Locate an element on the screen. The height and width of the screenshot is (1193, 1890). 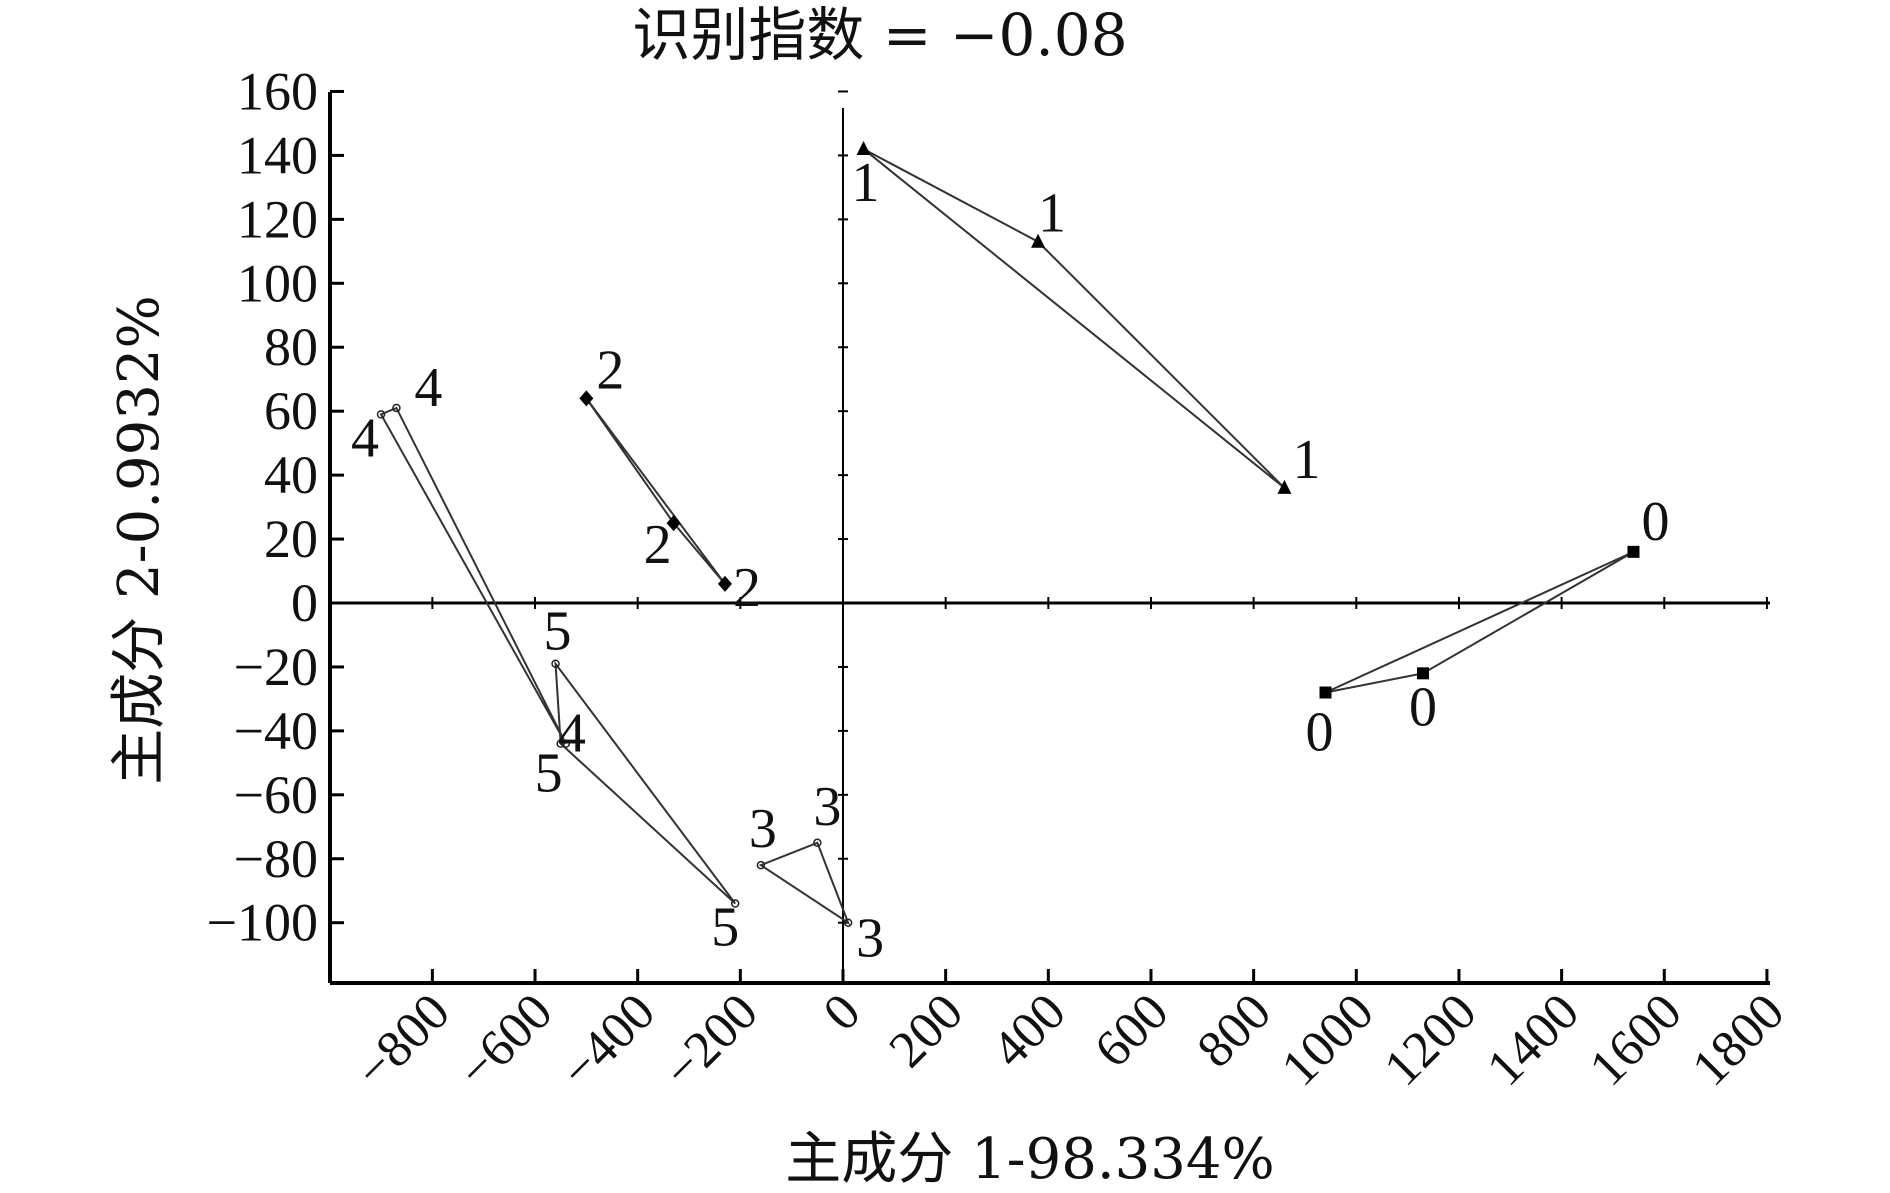
group-4-polygon is located at coordinates (473, 575).